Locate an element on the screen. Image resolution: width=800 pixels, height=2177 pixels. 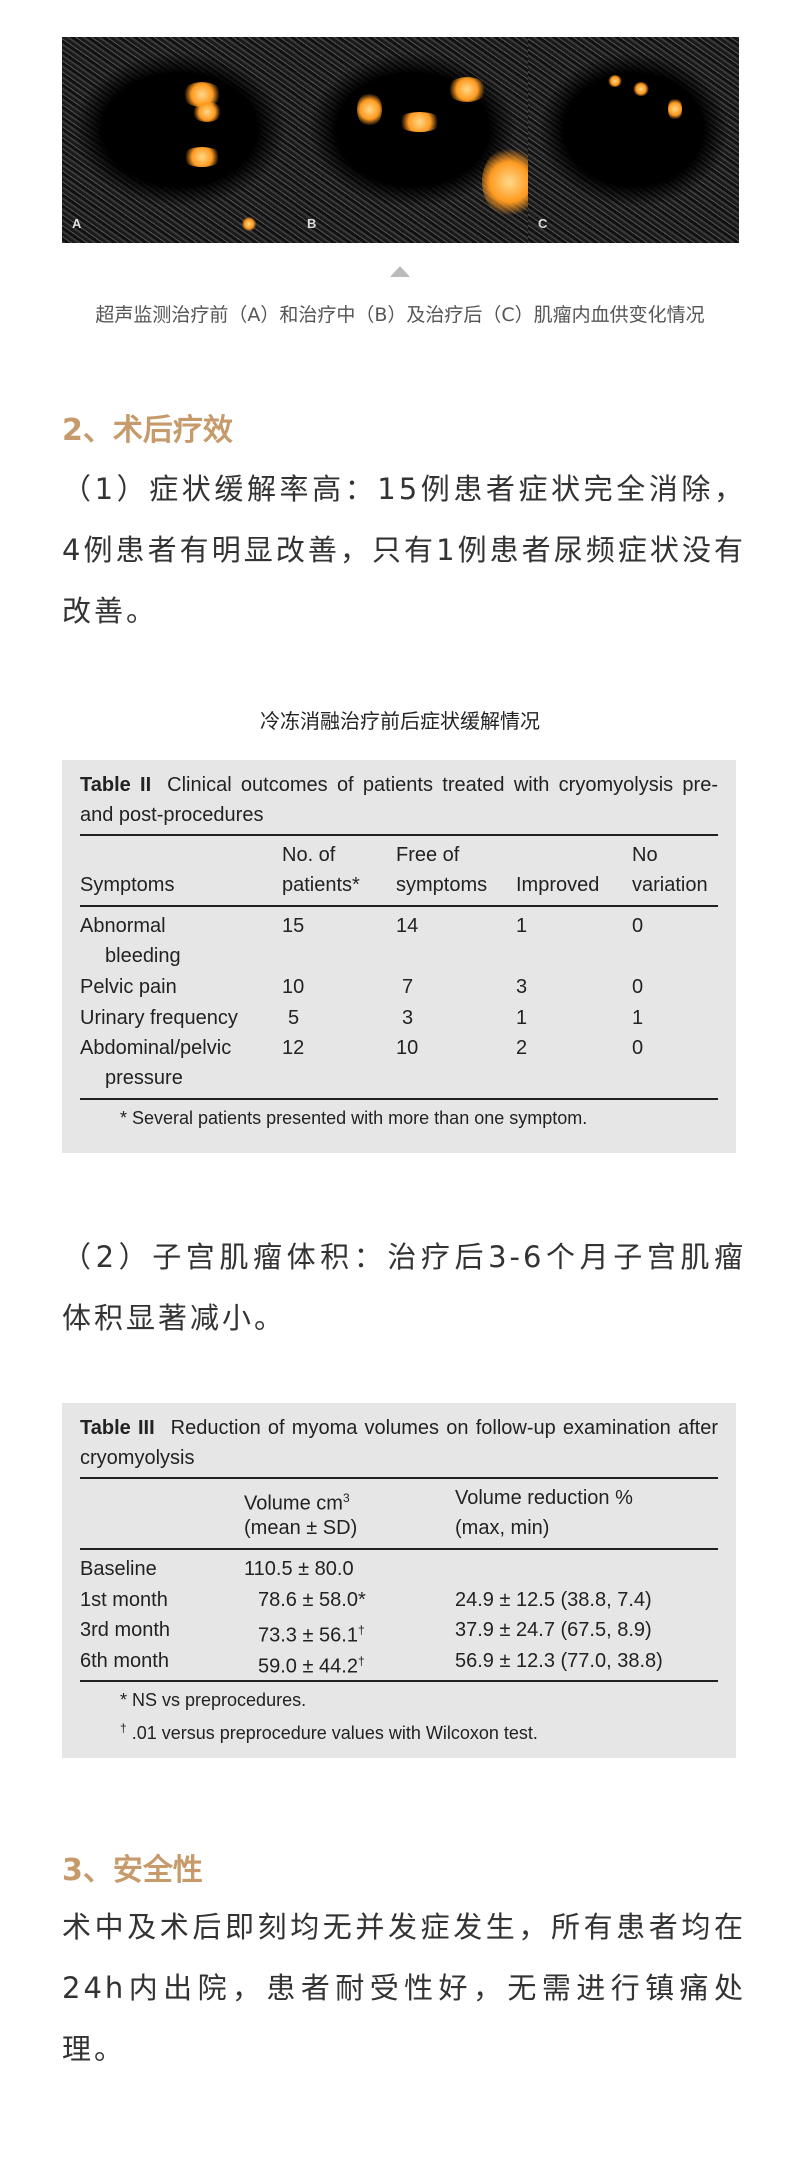
table-iii-footnote-1: * NS vs preprocedures. is located at coordinates (213, 1700).